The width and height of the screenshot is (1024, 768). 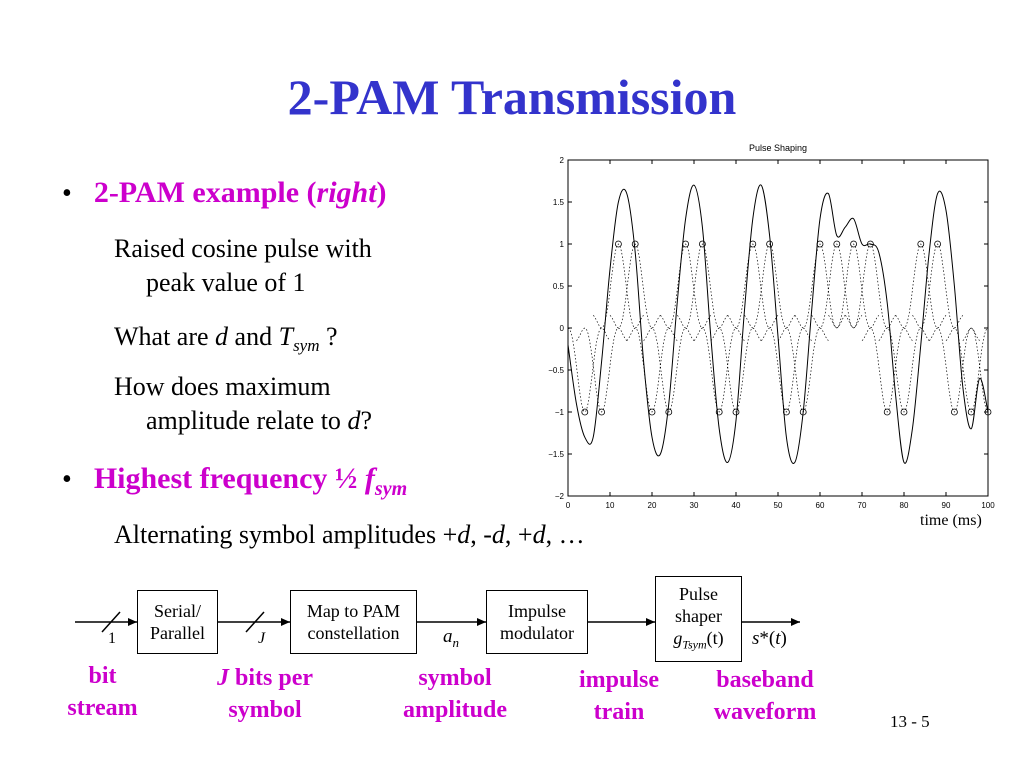 I want to click on output-signal-label: s*(t), so click(x=769, y=638).